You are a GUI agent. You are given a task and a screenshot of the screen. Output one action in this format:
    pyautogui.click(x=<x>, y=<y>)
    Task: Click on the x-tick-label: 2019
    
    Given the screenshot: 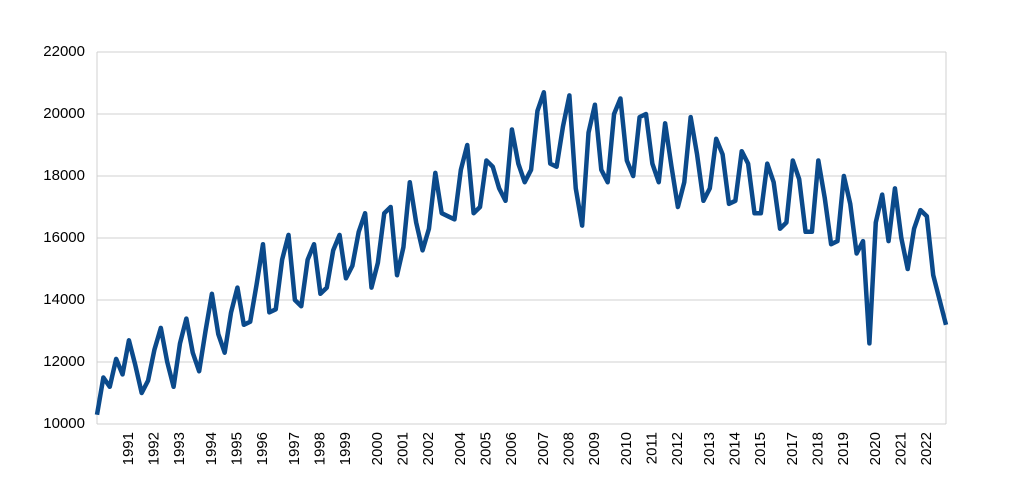 What is the action you would take?
    pyautogui.click(x=843, y=448)
    